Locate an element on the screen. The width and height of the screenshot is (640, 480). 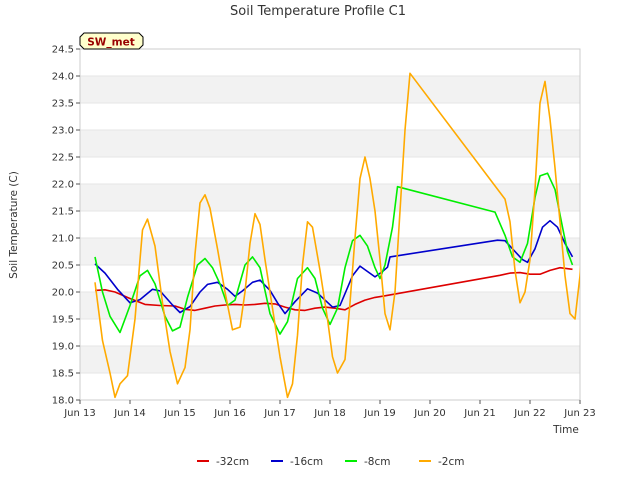
x-tick-label: Jun 16 is located at coordinates (229, 413).